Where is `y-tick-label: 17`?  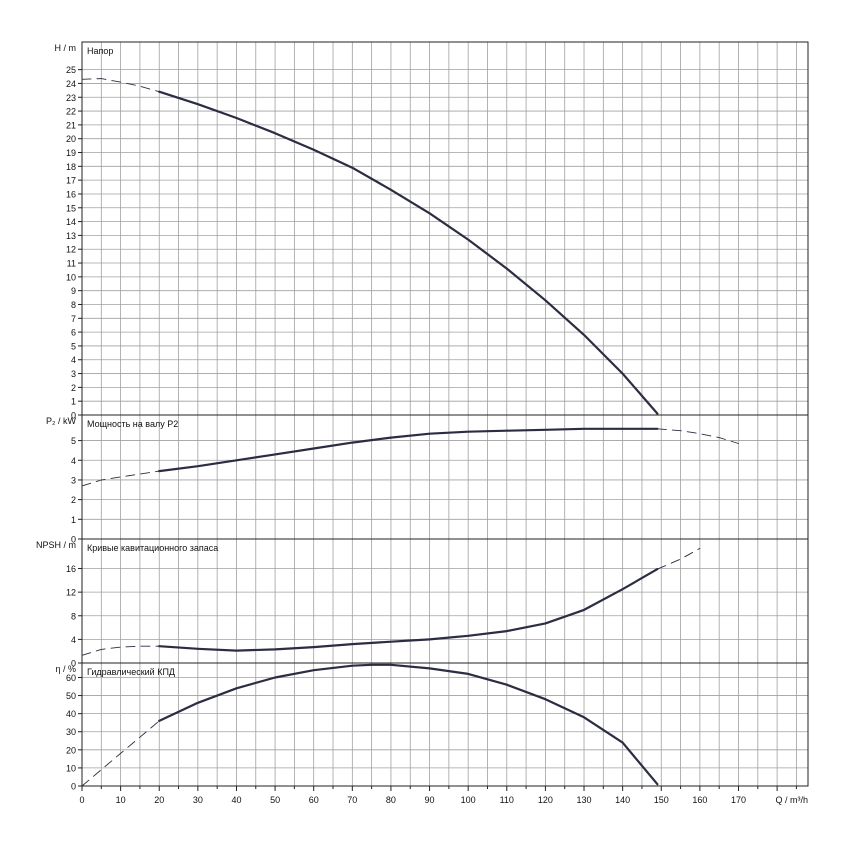 y-tick-label: 17 is located at coordinates (71, 181).